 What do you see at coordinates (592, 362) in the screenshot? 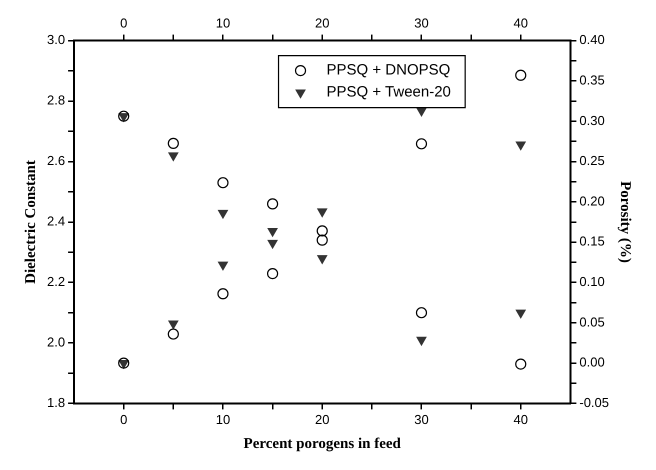
I see `y2-tick-label: 0.00` at bounding box center [592, 362].